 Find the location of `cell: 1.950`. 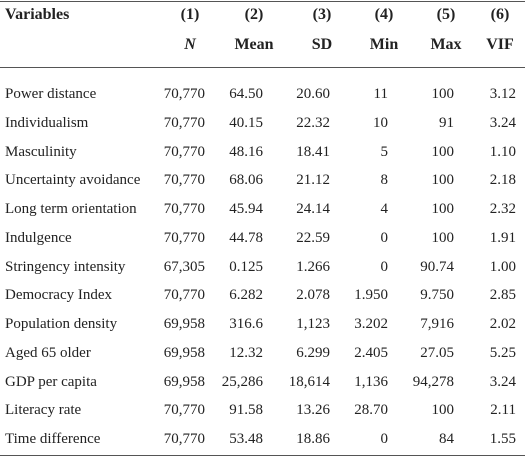

cell: 1.950 is located at coordinates (371, 295).